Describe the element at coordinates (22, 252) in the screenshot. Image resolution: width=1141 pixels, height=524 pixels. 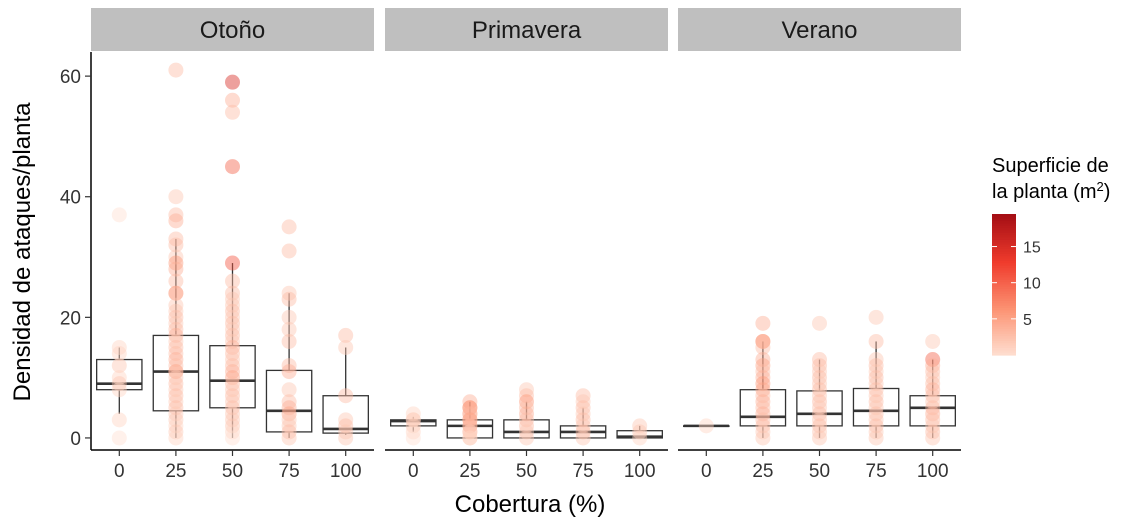
I see `y-axis-title: Densidad de ataques/planta` at that location.